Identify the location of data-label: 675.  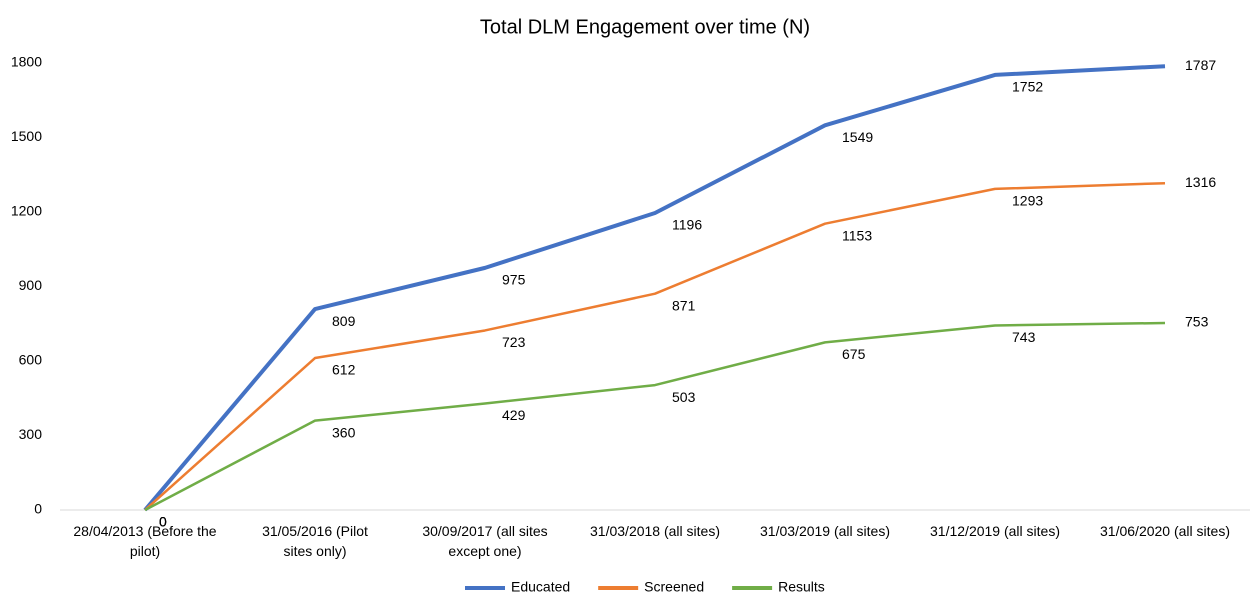
(854, 354).